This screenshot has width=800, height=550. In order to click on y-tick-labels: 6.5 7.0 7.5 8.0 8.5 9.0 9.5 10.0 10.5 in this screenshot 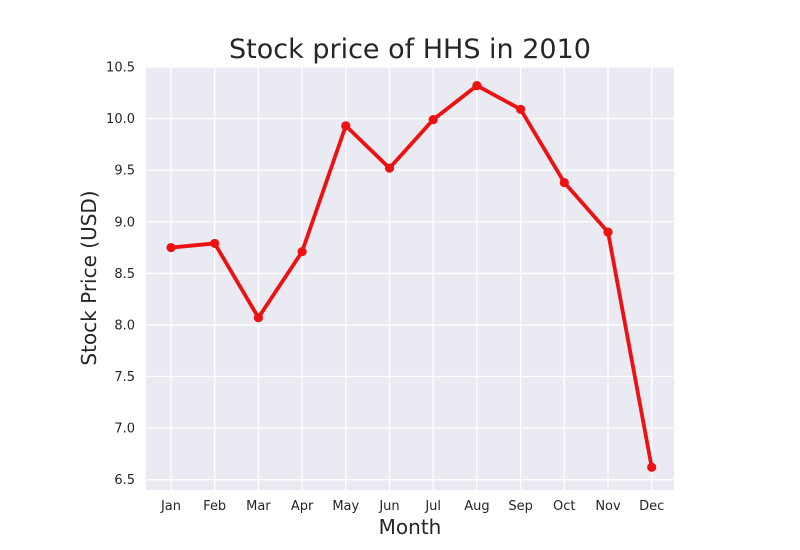, I will do `click(120, 275)`.